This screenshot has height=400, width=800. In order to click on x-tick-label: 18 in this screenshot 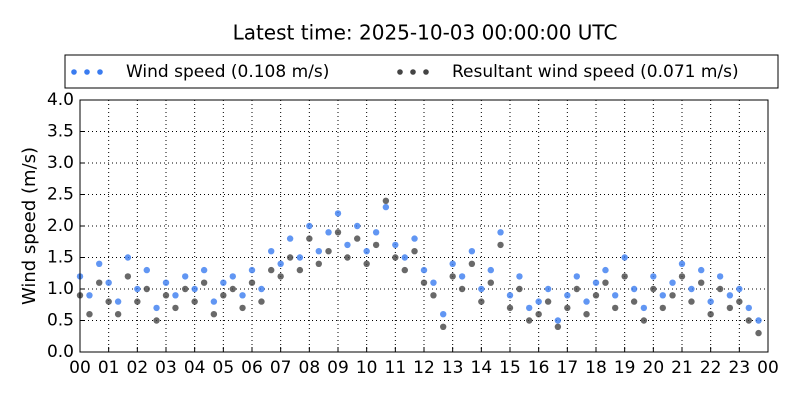, I will do `click(596, 368)`.